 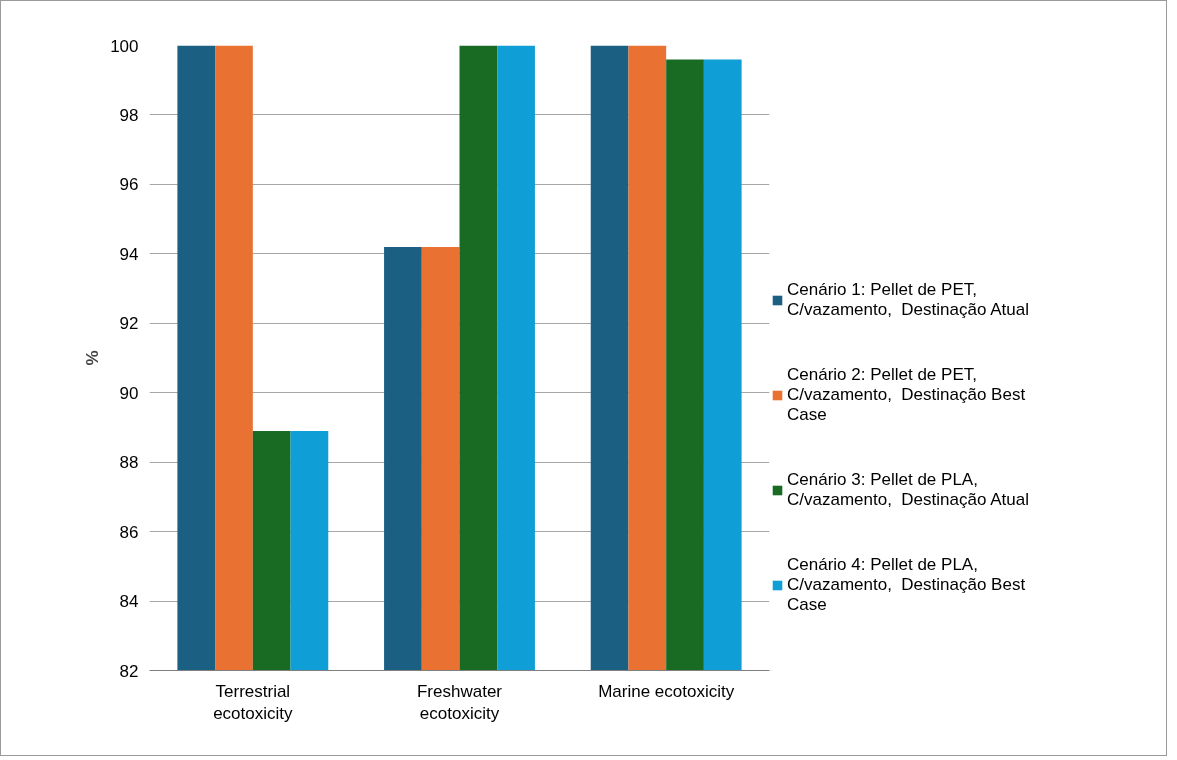 What do you see at coordinates (129, 463) in the screenshot?
I see `y-tick-label: 88` at bounding box center [129, 463].